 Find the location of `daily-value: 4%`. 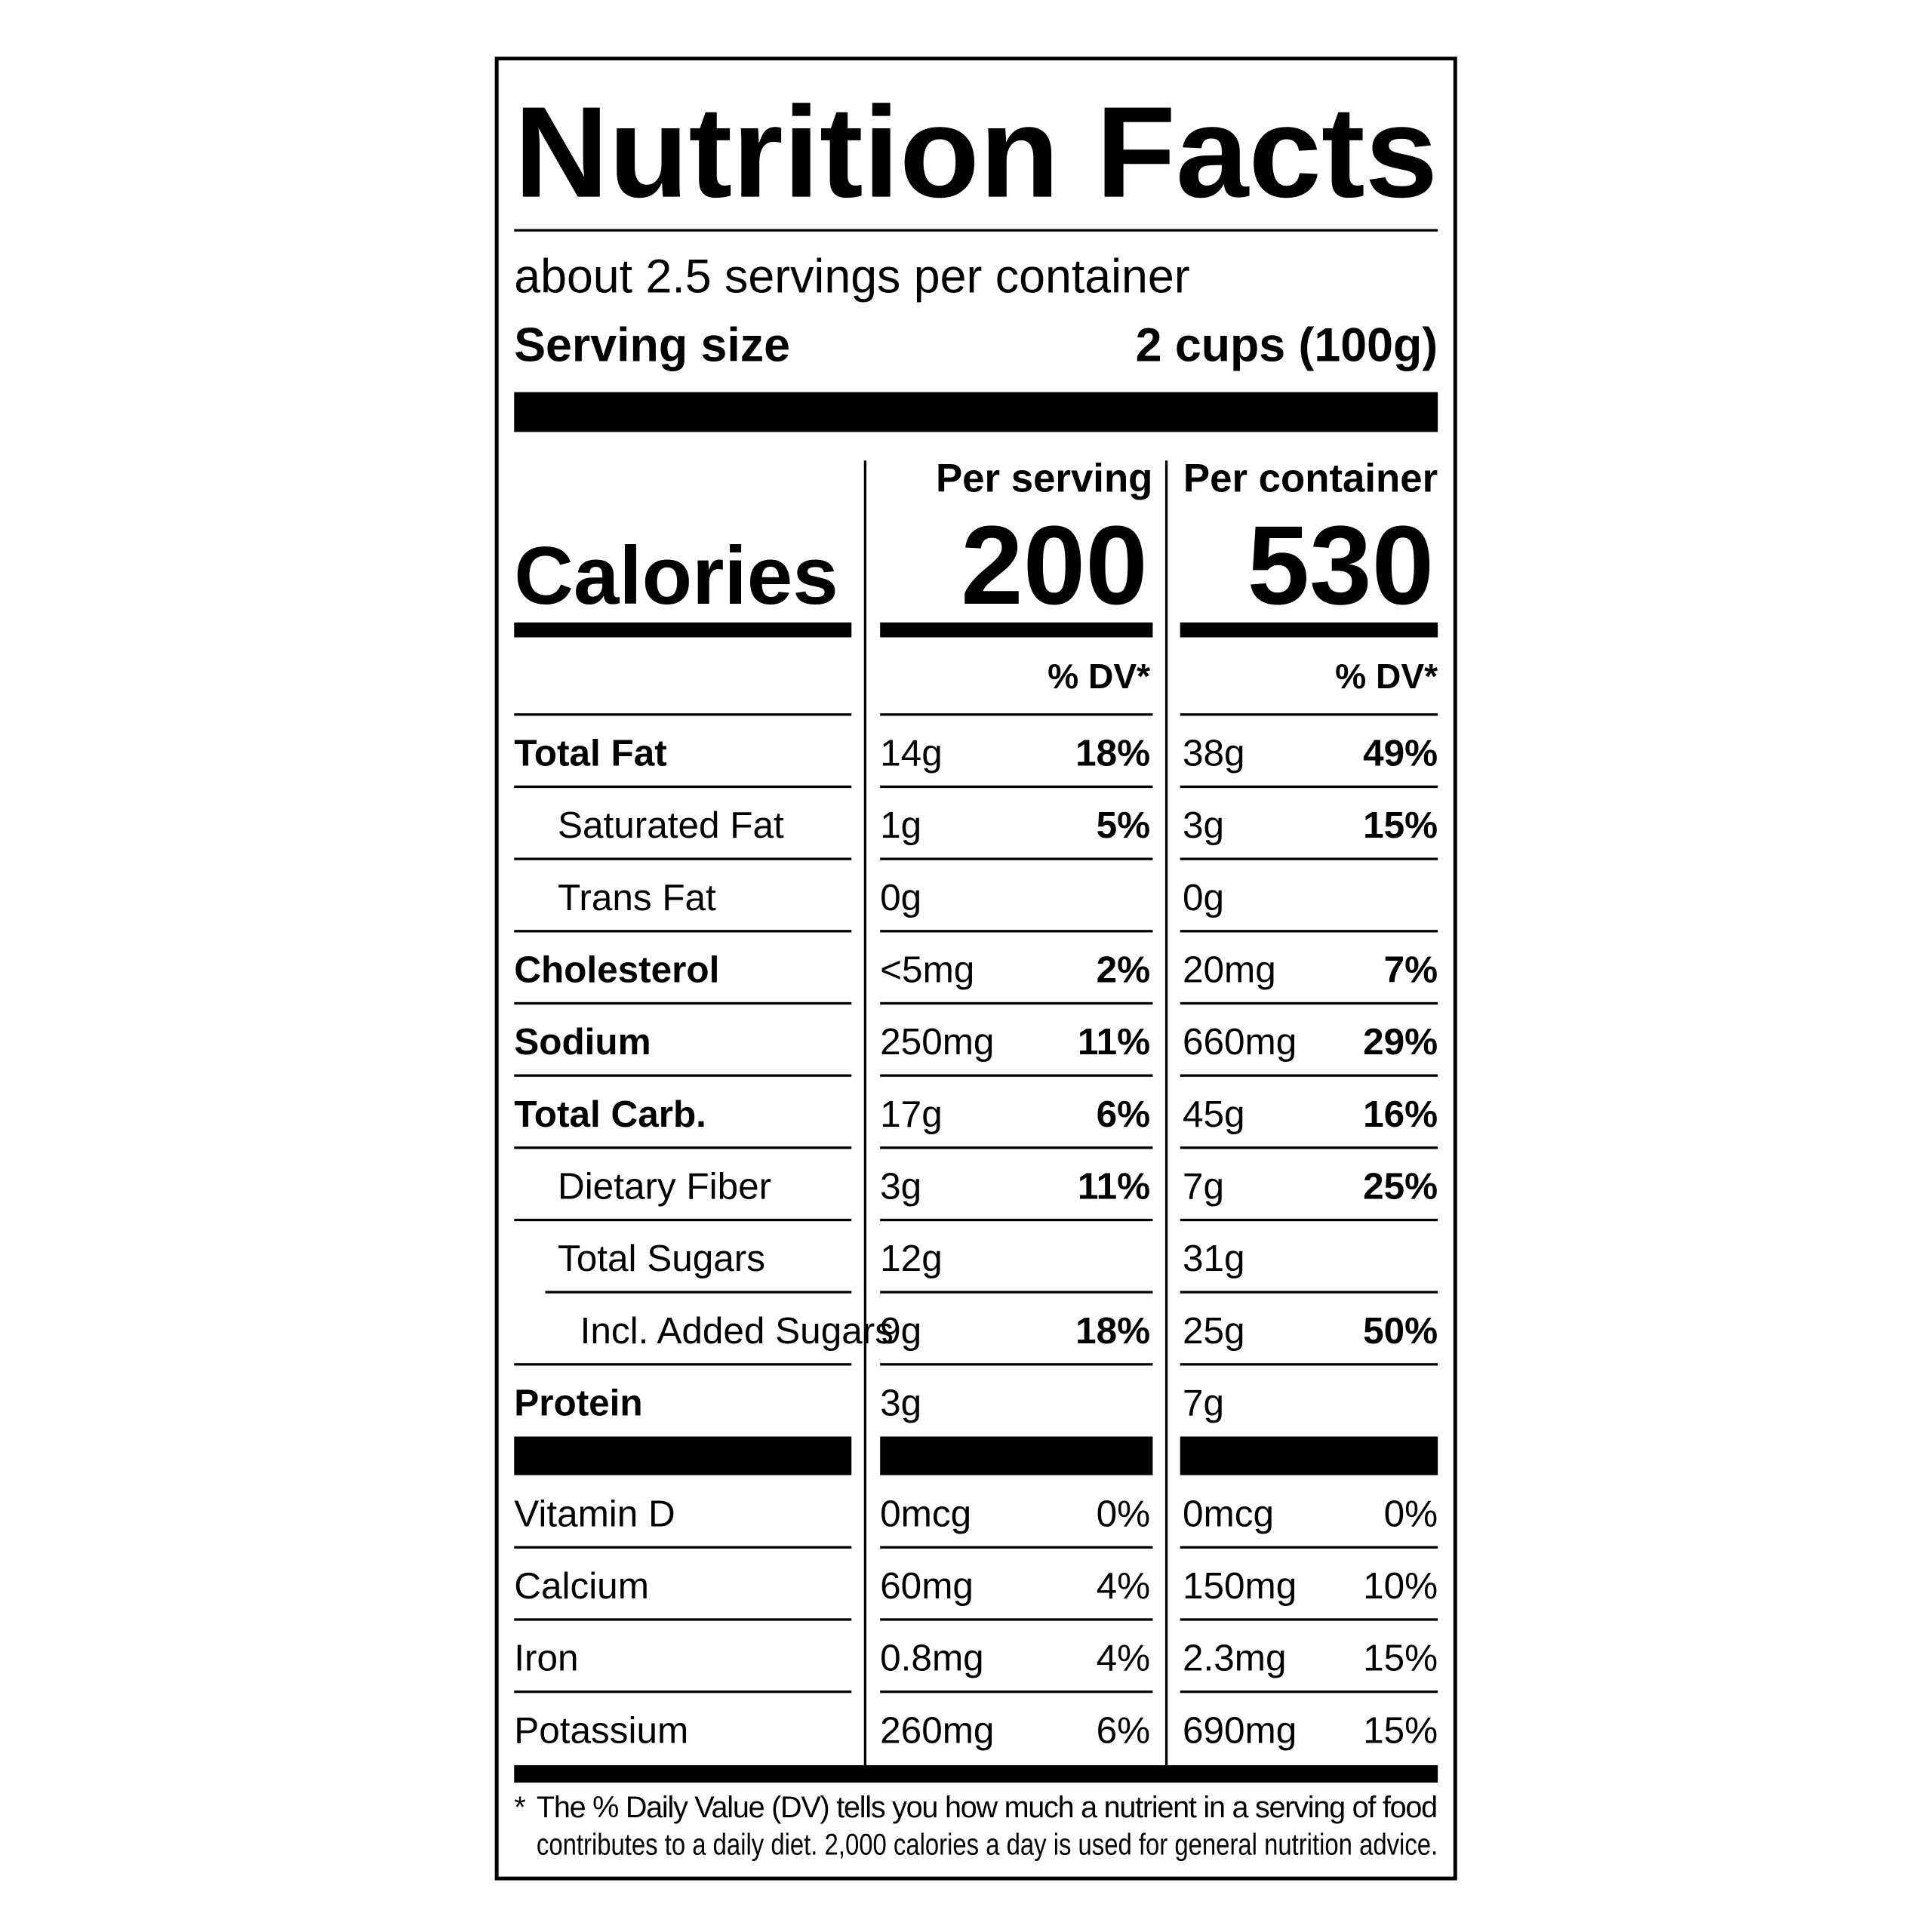

daily-value: 4% is located at coordinates (1124, 1586).